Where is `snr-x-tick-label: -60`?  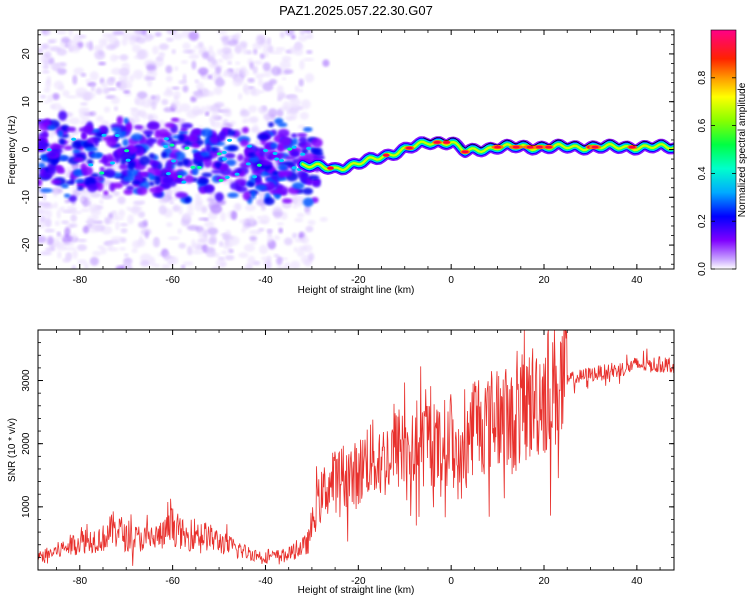
snr-x-tick-label: -60 is located at coordinates (172, 581).